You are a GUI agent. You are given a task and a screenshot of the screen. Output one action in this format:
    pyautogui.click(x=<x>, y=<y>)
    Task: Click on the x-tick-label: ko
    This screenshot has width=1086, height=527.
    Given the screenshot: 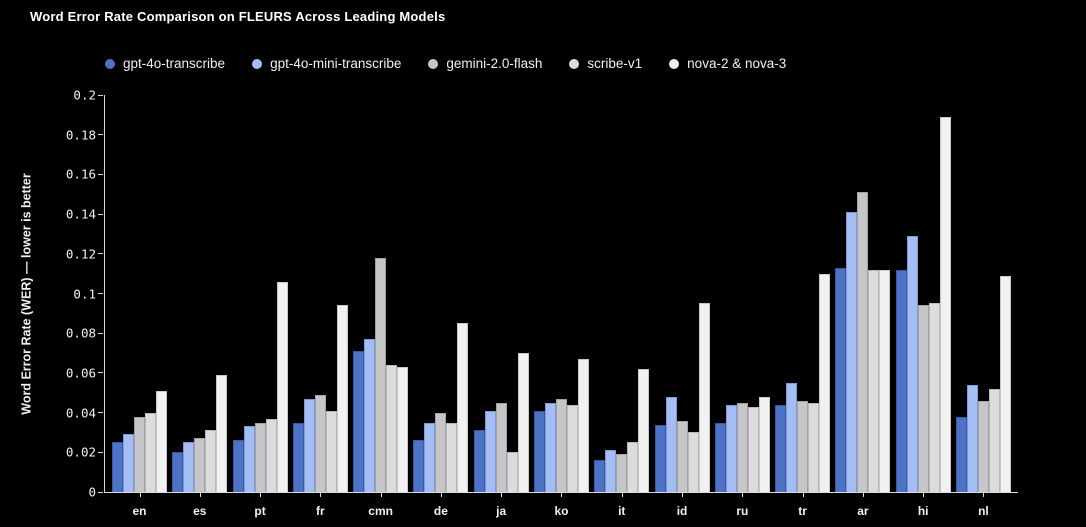 What is the action you would take?
    pyautogui.click(x=561, y=511)
    